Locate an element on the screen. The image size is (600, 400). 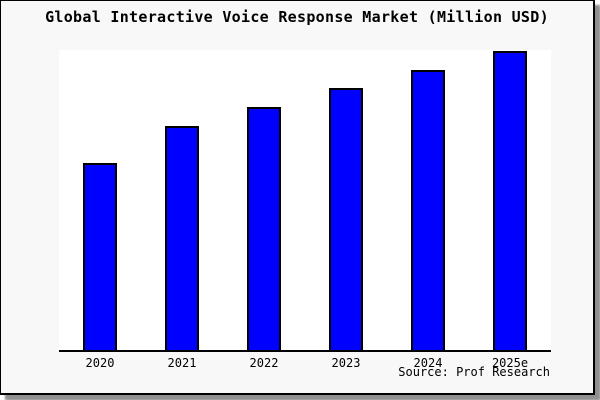
bar-2021 is located at coordinates (182, 238).